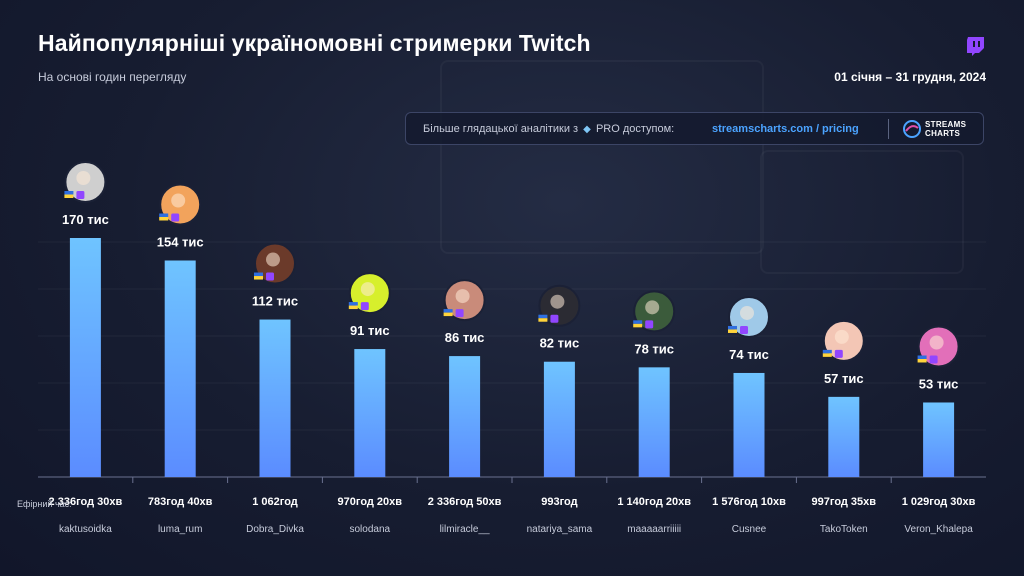 This screenshot has height=576, width=1024. I want to click on diamond-icon: ◆, so click(587, 129).